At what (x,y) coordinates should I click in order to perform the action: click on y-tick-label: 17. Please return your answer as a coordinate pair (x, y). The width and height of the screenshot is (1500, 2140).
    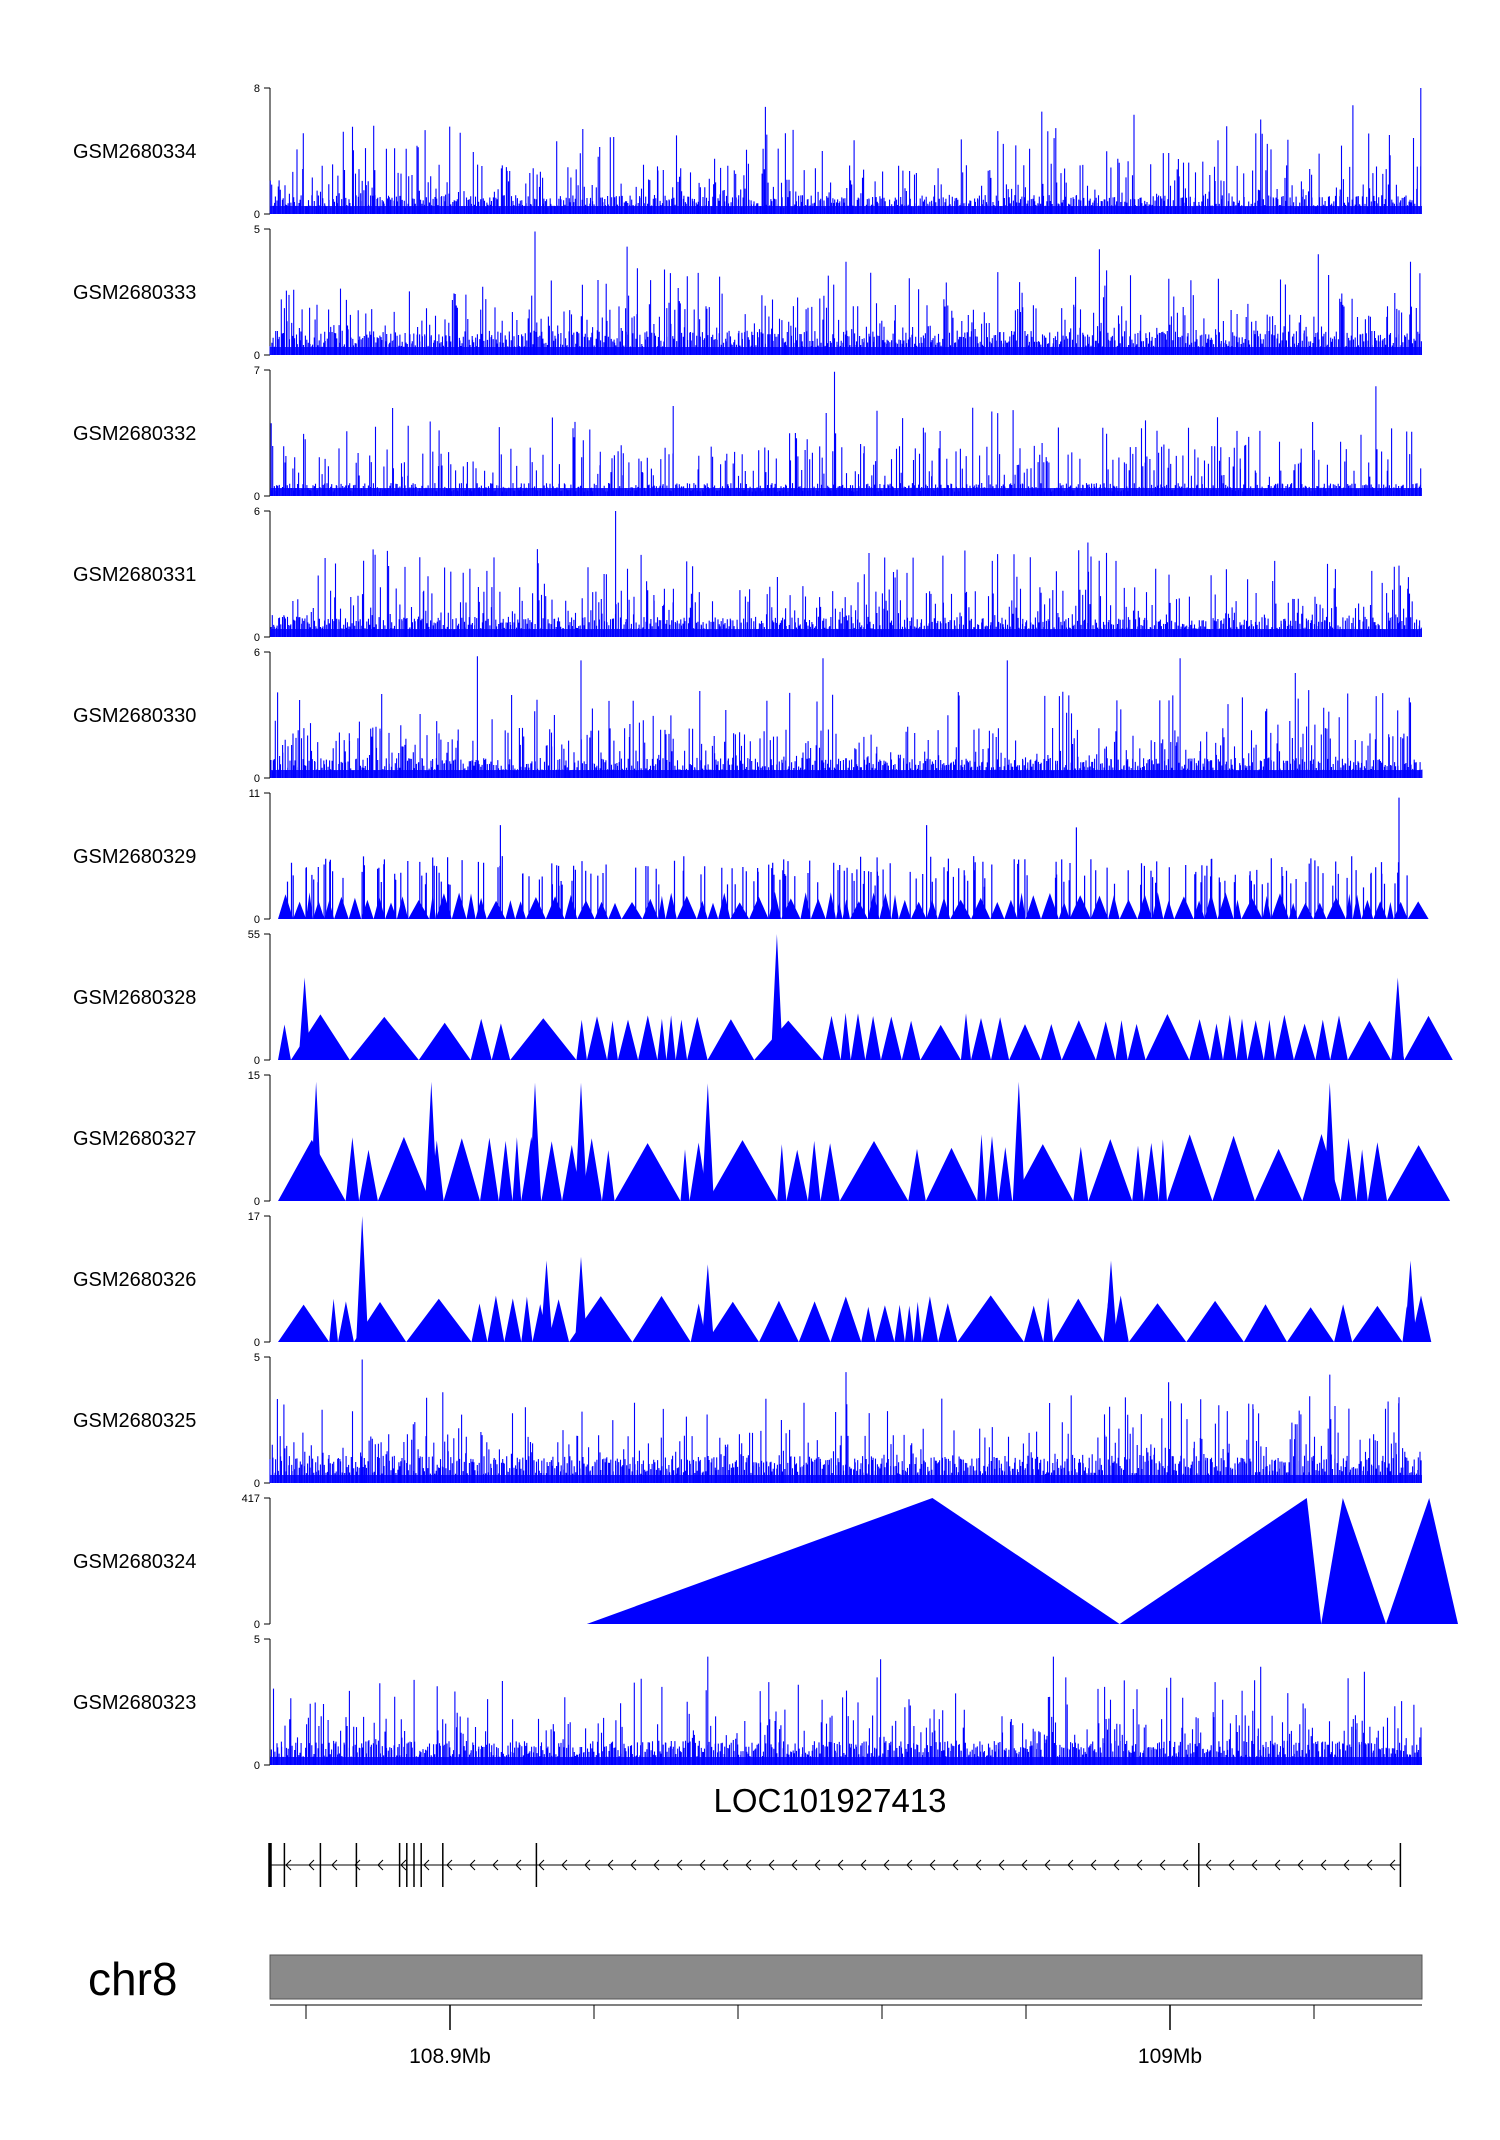
    Looking at the image, I should click on (254, 1217).